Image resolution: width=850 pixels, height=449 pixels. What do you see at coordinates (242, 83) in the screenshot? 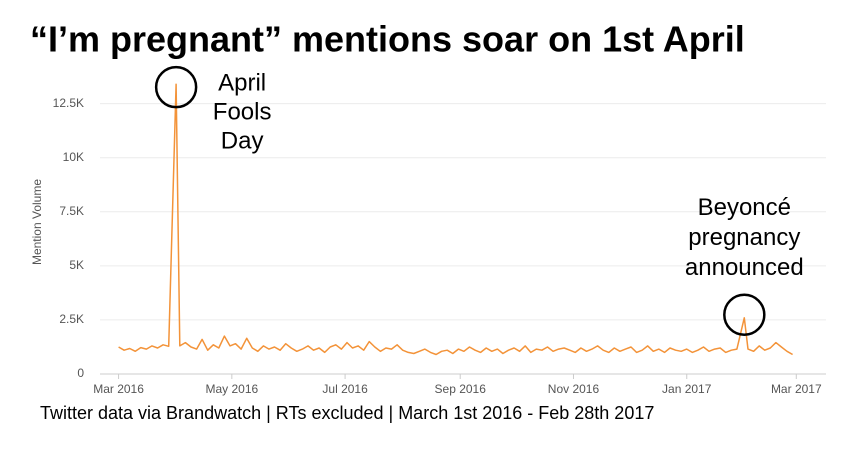
I see `annotation: April` at bounding box center [242, 83].